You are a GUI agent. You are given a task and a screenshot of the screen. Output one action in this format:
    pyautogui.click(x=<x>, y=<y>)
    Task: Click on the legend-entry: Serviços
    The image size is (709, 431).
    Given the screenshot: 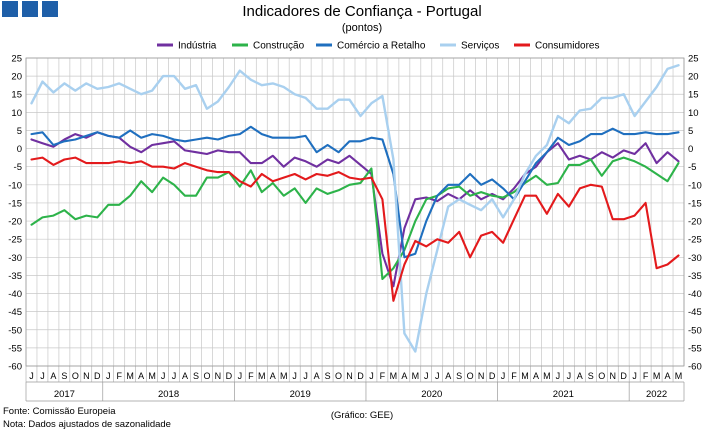 What is the action you would take?
    pyautogui.click(x=480, y=46)
    